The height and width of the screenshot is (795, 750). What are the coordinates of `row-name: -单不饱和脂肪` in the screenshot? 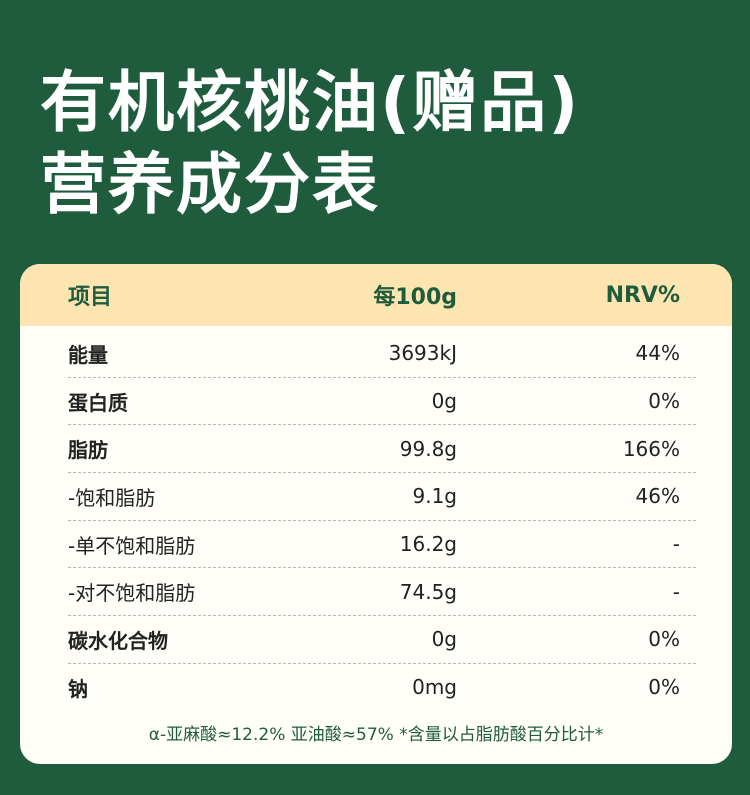 It's located at (132, 545).